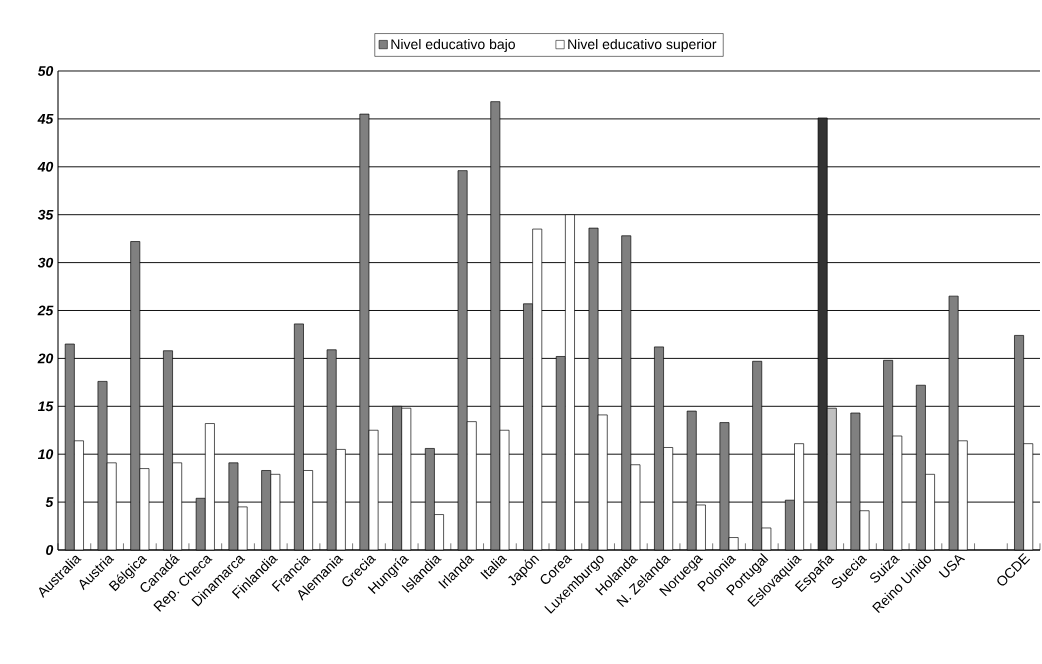 This screenshot has width=1042, height=664. I want to click on legend-label: Nivel educativo superior, so click(642, 45).